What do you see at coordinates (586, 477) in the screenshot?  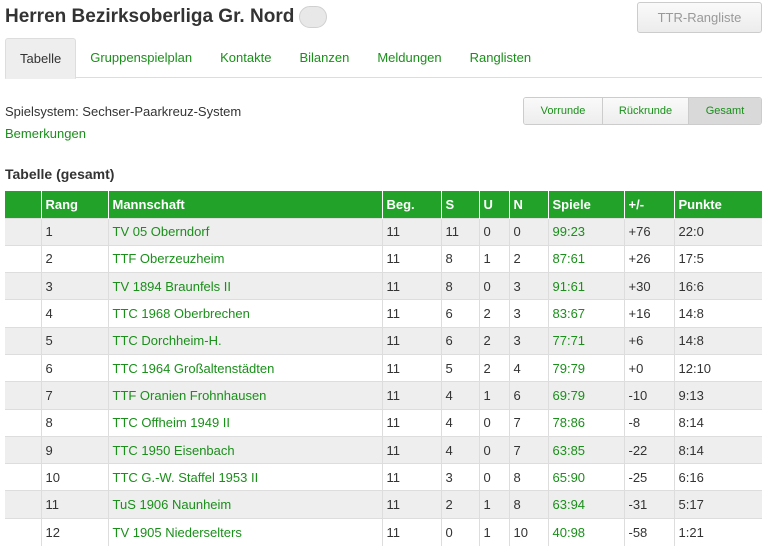 I see `spiele-link: 65:90` at bounding box center [586, 477].